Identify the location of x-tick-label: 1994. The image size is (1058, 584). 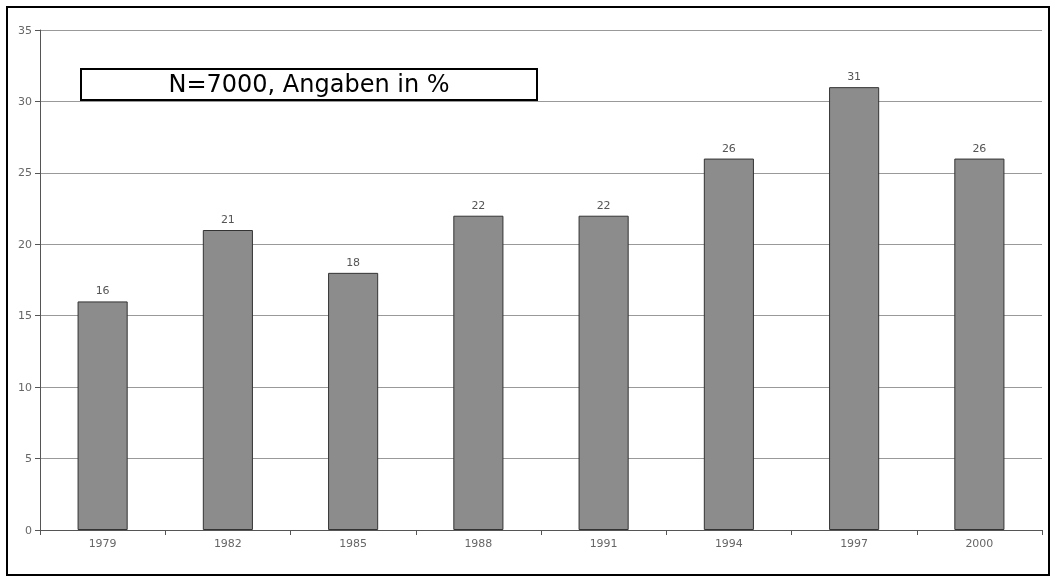
(728, 543).